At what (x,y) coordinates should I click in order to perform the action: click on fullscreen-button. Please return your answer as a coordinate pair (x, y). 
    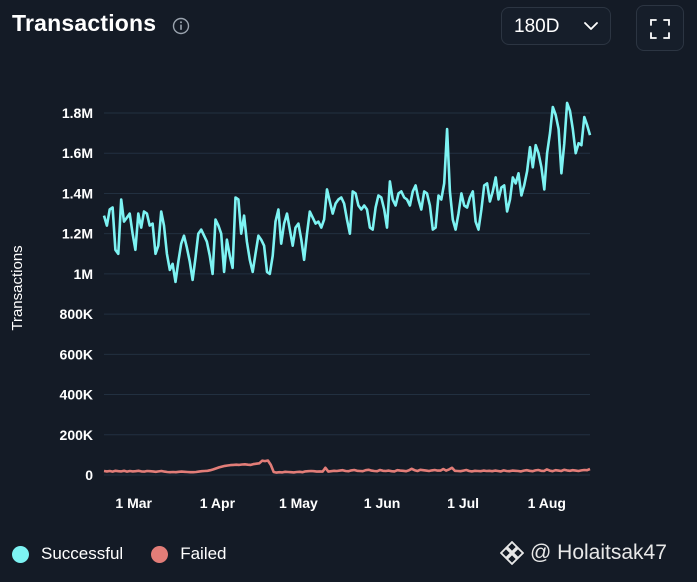
    Looking at the image, I should click on (660, 28).